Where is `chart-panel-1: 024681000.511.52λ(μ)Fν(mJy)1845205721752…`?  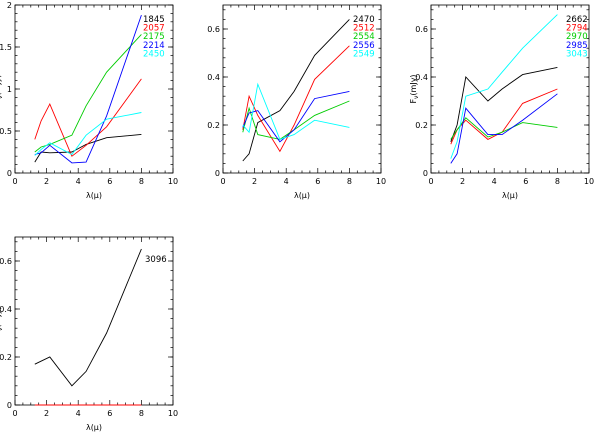 chart-panel-1: 024681000.511.52λ(μ)Fν(mJy)1845205721752… is located at coordinates (89, 100).